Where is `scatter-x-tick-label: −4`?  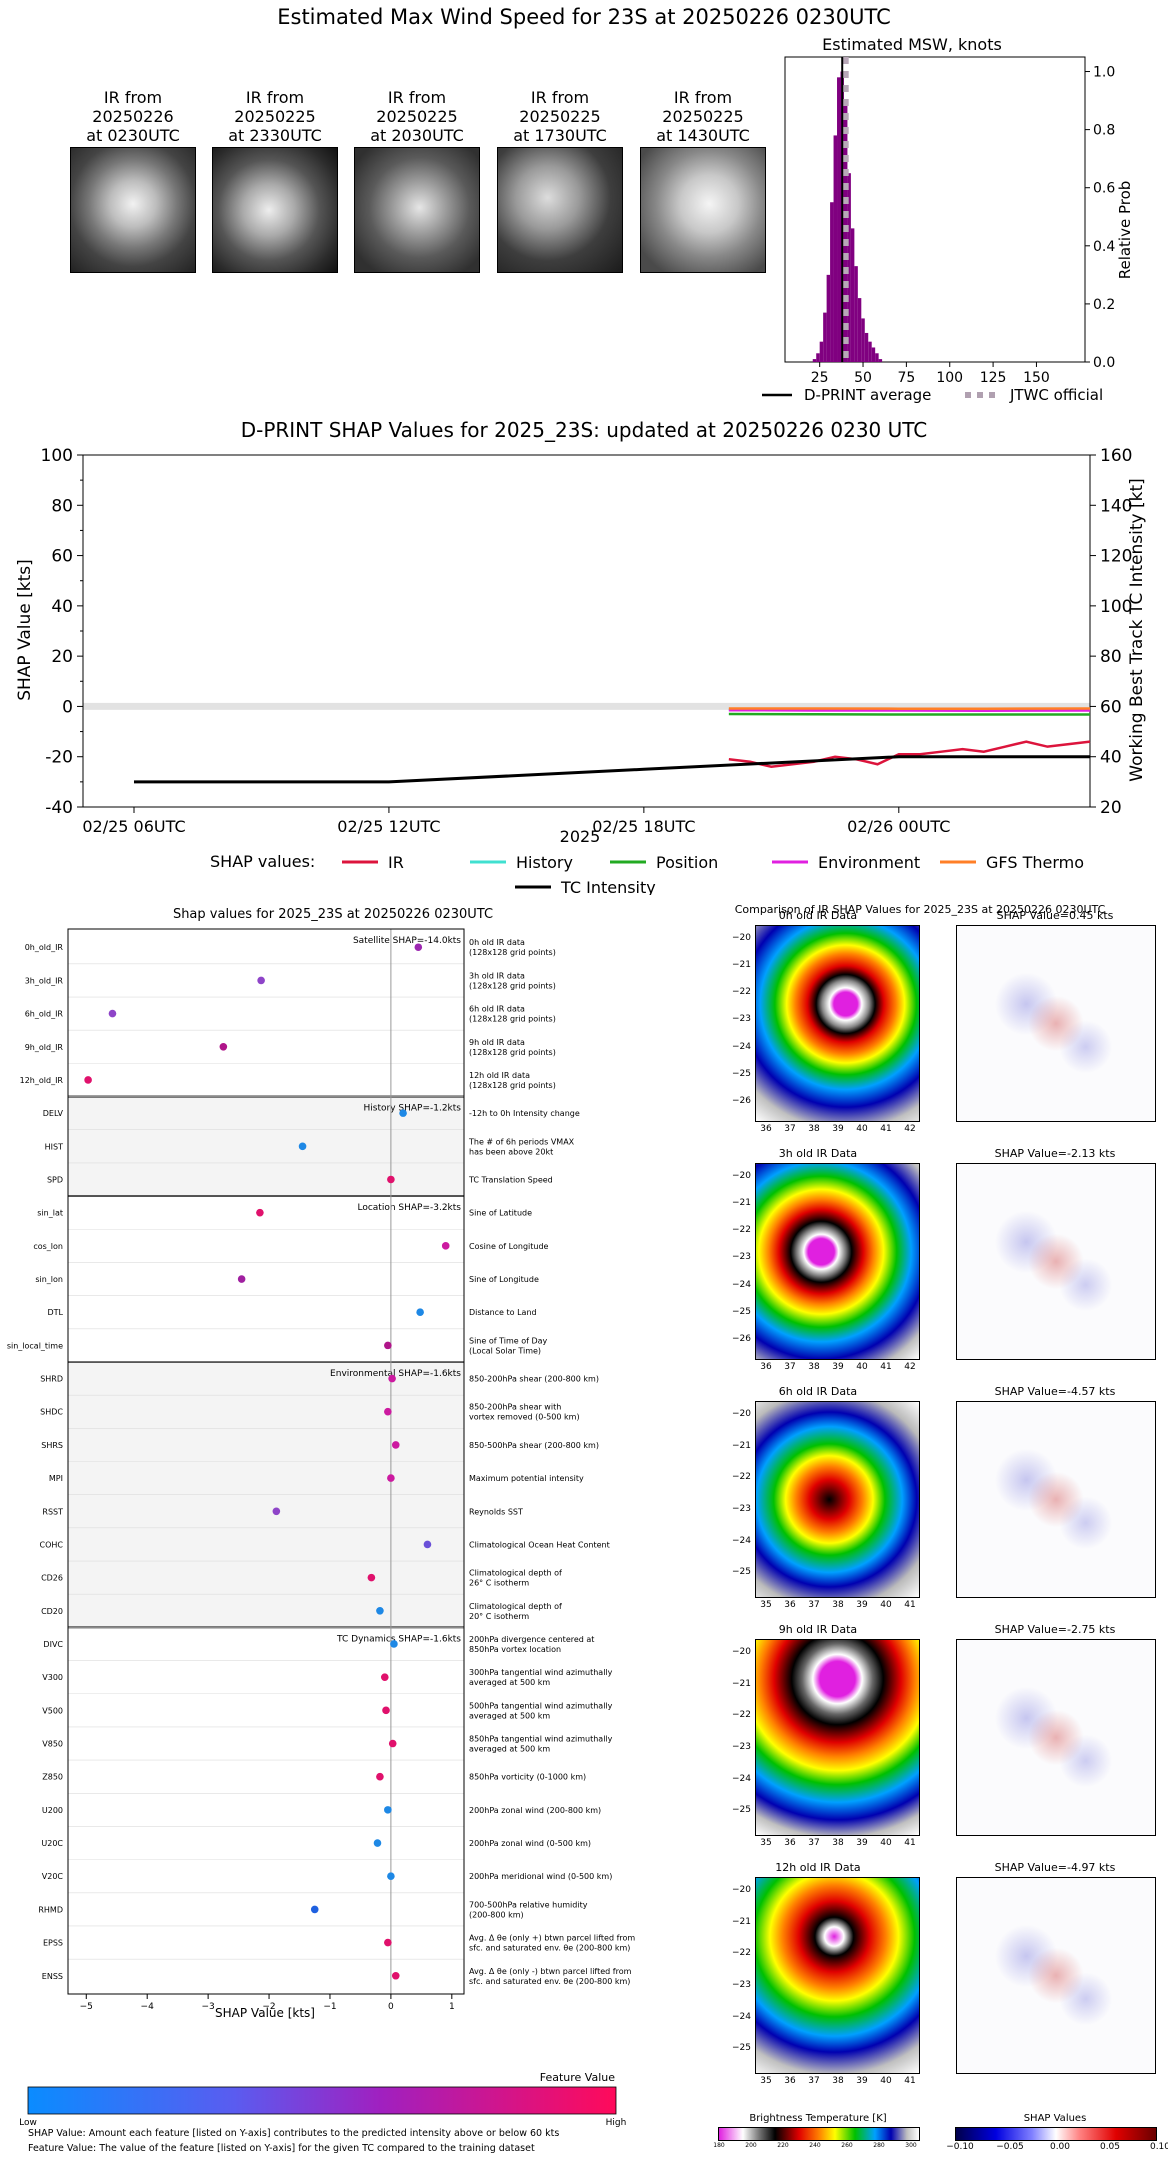
scatter-x-tick-label: −4 is located at coordinates (148, 2007).